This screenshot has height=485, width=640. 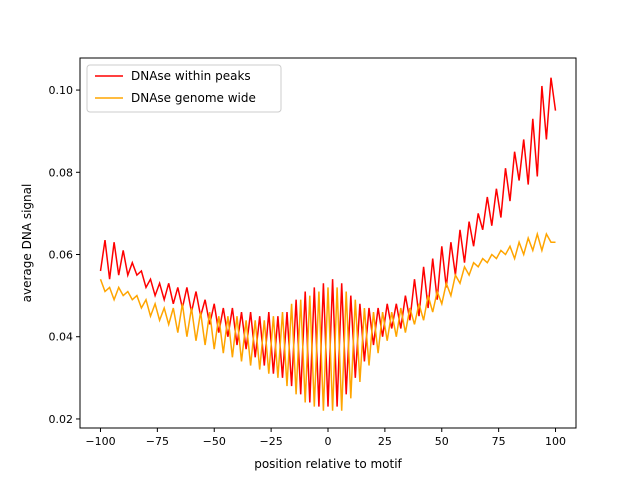 What do you see at coordinates (328, 441) in the screenshot?
I see `x-tick-label: 0` at bounding box center [328, 441].